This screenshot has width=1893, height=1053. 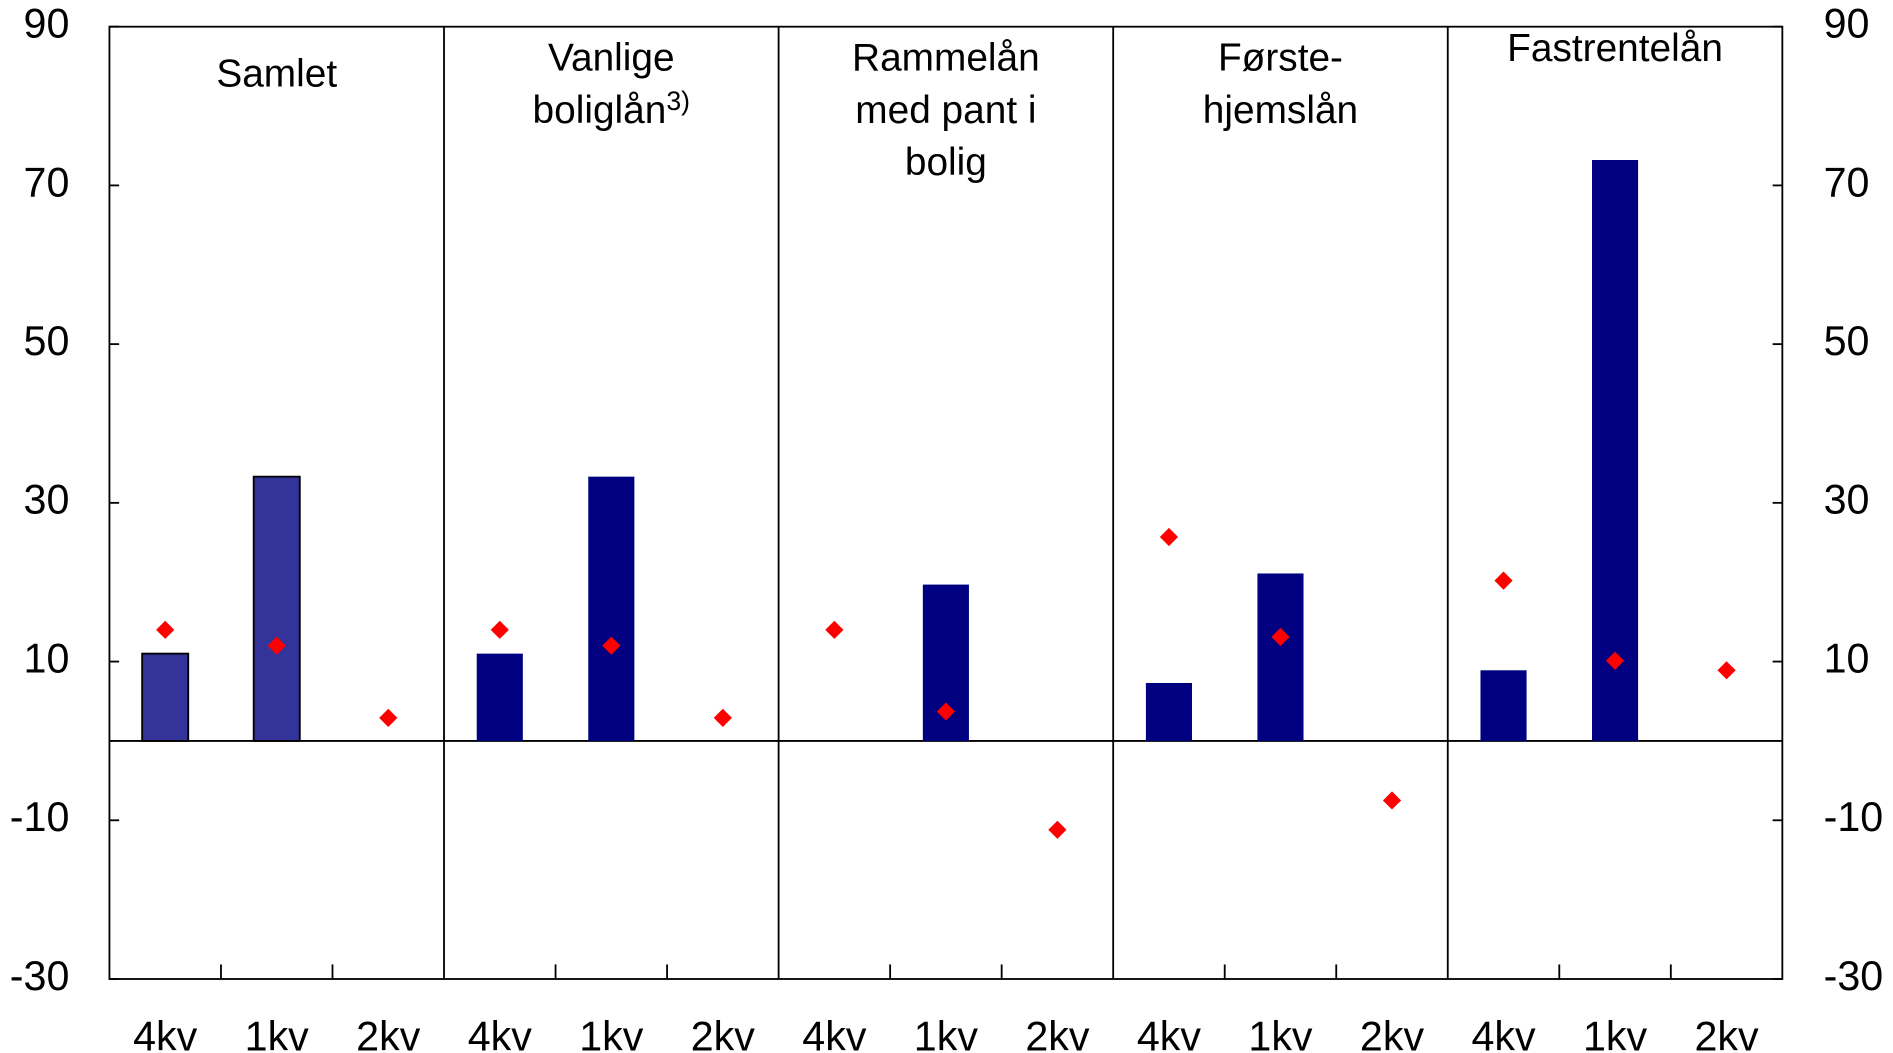 I want to click on panel-title: Rammelån, so click(x=946, y=58).